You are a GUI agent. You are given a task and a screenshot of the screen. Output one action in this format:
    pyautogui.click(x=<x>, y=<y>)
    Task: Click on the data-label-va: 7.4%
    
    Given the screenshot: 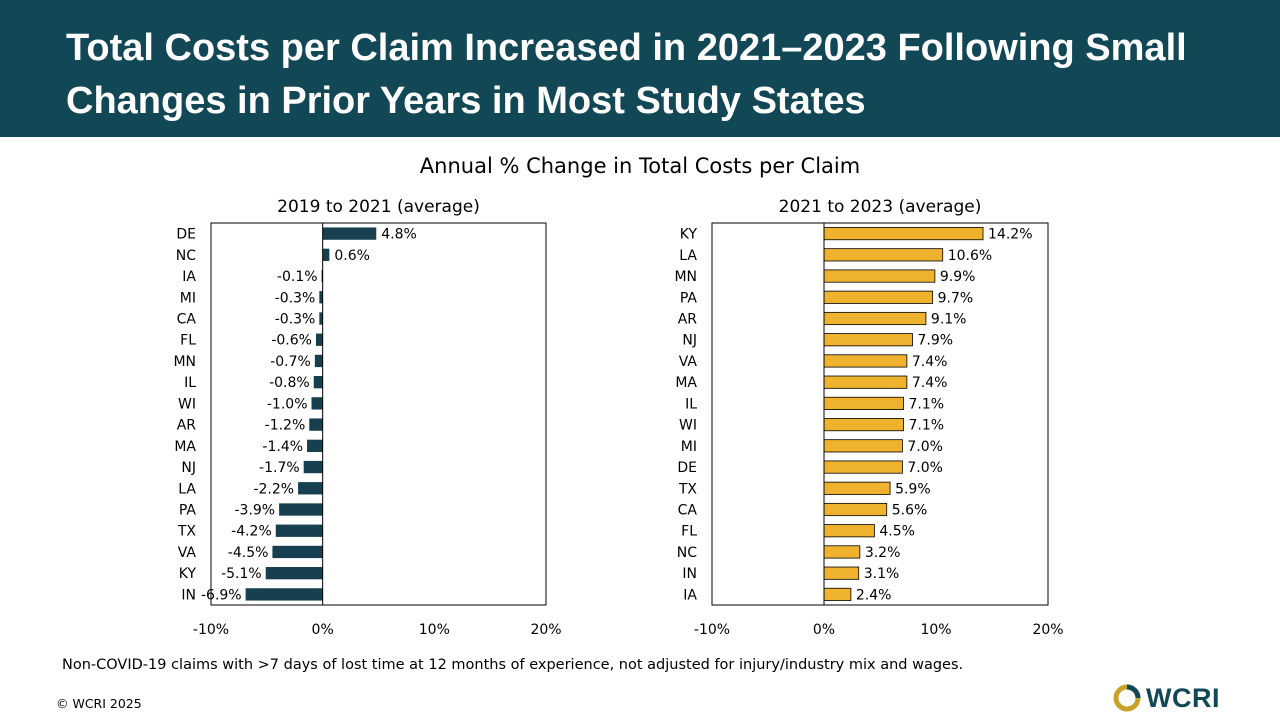 What is the action you would take?
    pyautogui.click(x=930, y=362)
    